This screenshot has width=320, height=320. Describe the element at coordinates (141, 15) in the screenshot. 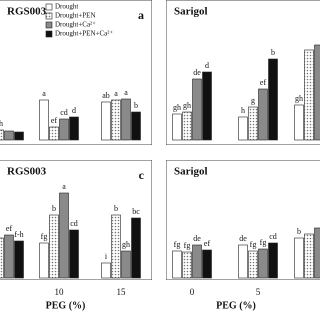

I see `panel-label: a` at that location.